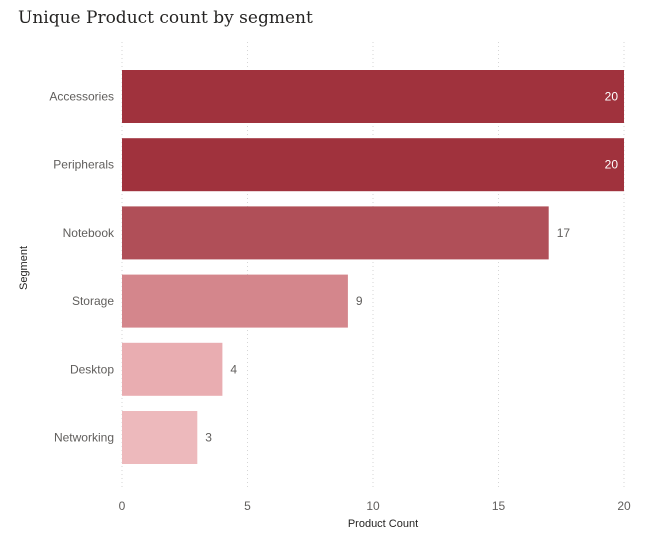  What do you see at coordinates (92, 369) in the screenshot?
I see `category-label: Desktop` at bounding box center [92, 369].